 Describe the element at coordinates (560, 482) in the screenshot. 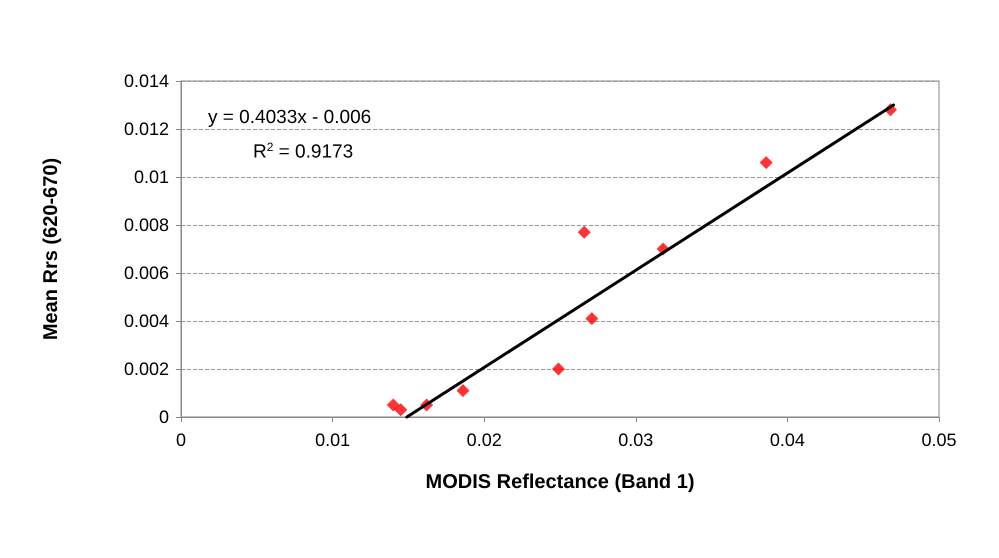

I see `x-axis-title: MODIS Reflectance (Band 1)` at that location.